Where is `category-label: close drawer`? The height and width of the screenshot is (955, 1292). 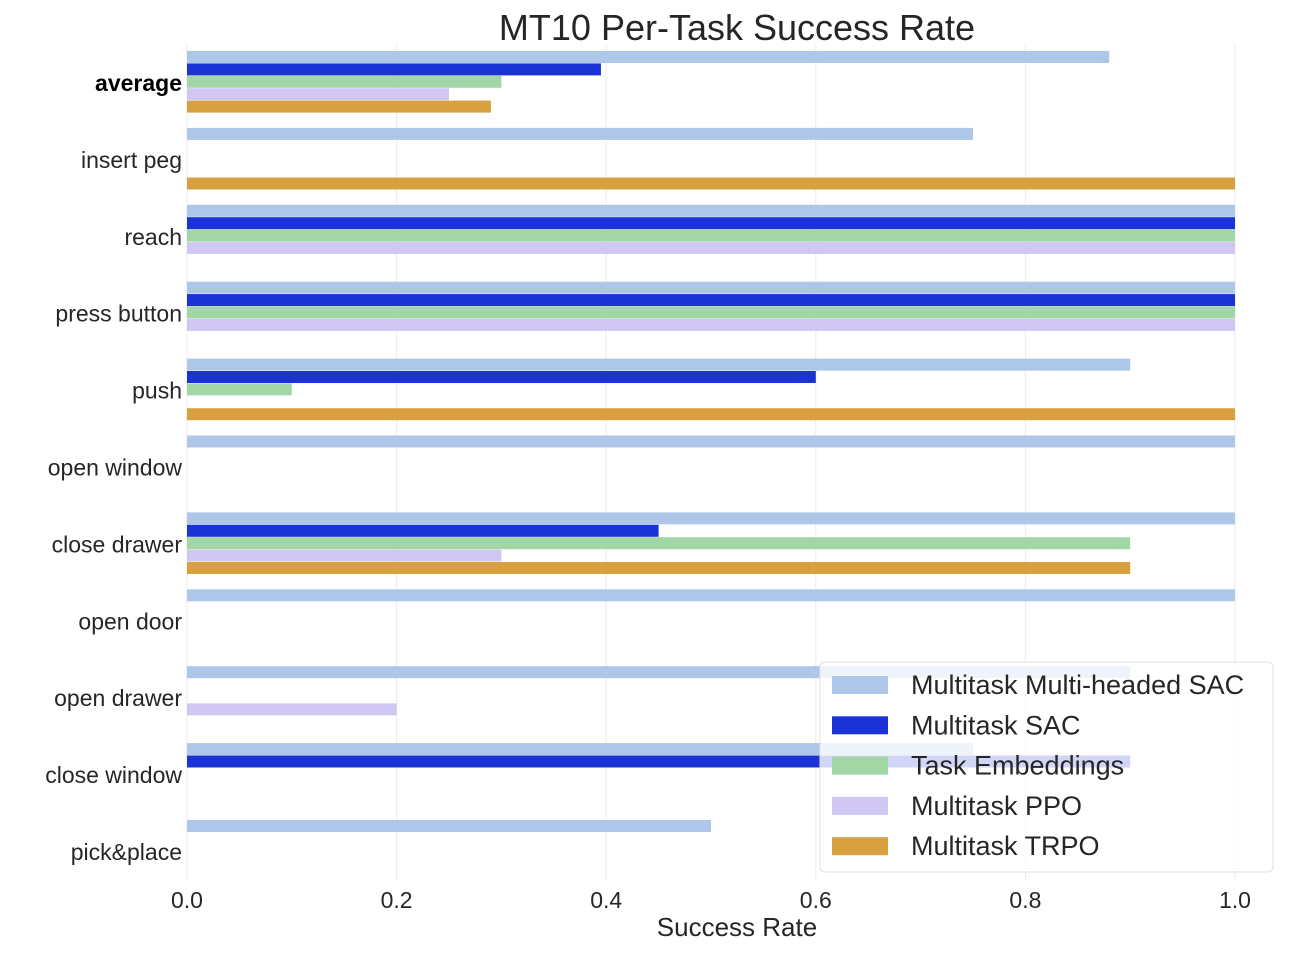
category-label: close drawer is located at coordinates (117, 544).